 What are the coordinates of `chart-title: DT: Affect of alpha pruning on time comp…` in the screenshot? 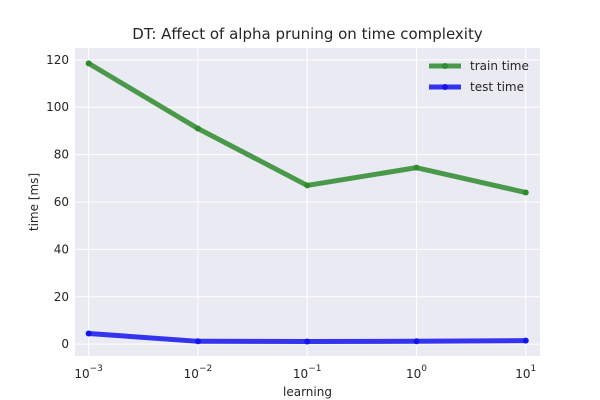 It's located at (307, 34).